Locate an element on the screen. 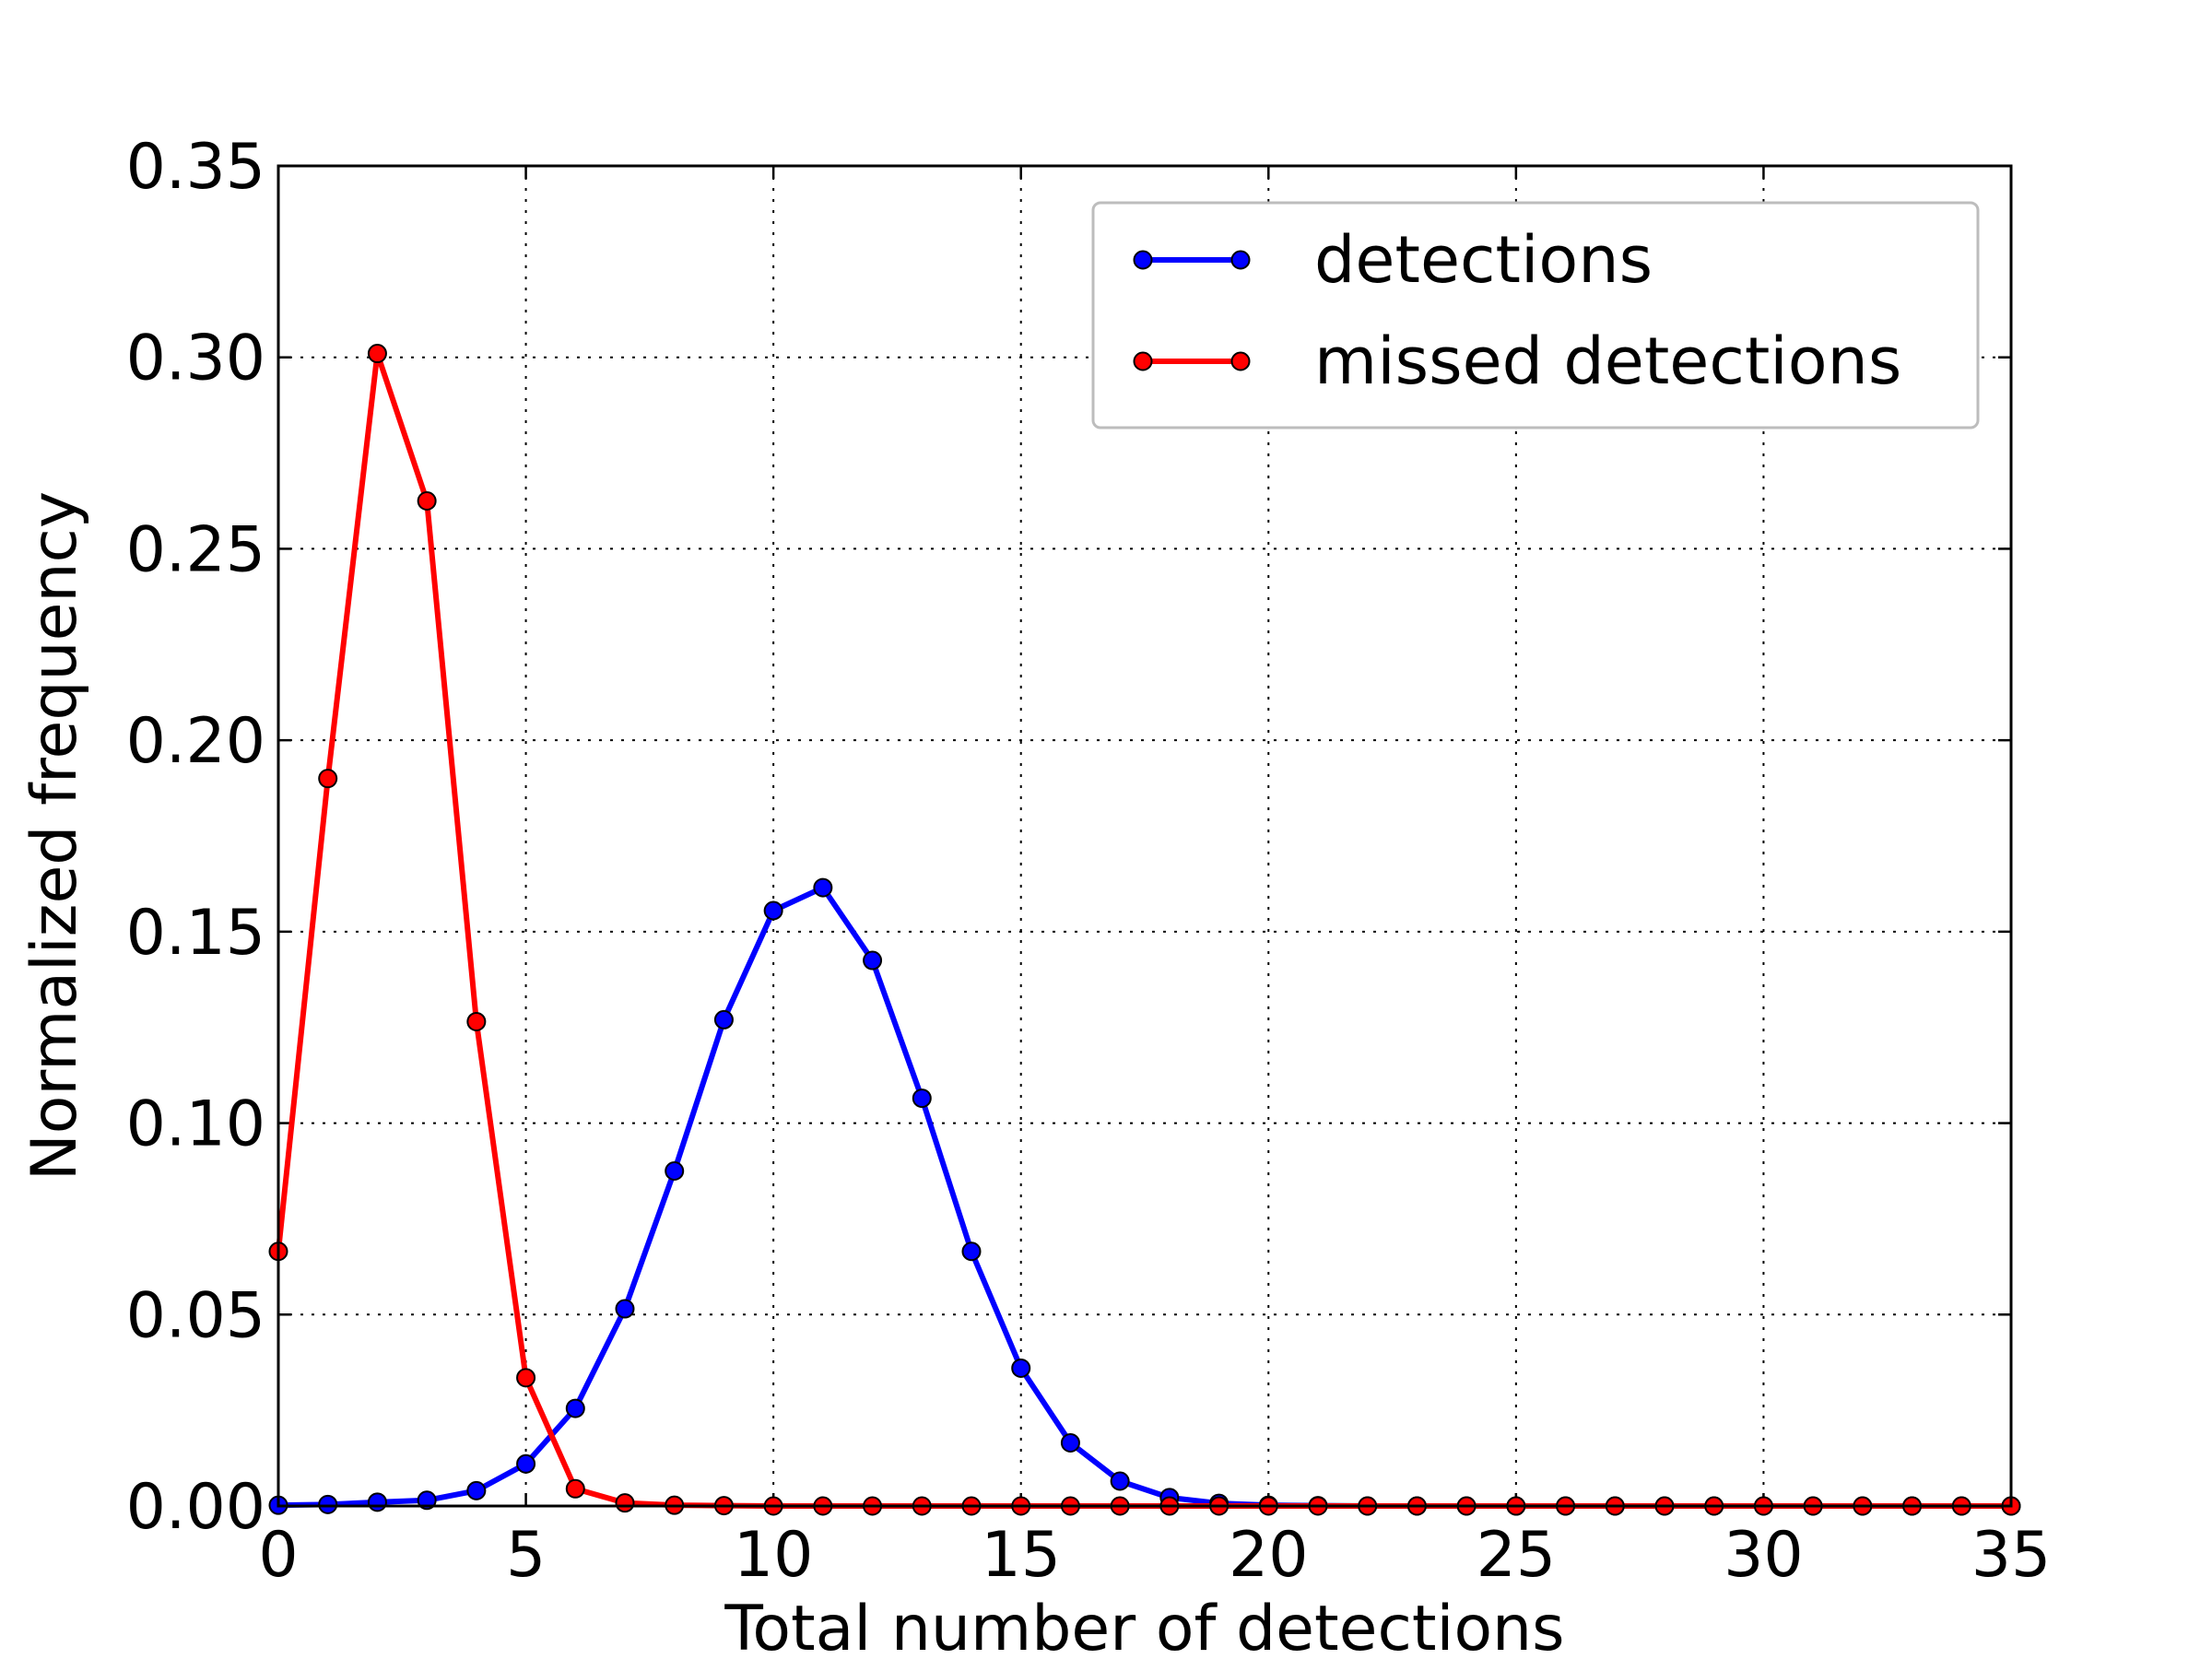 This screenshot has width=2212, height=1659. y-tick-label: 0.05 is located at coordinates (195, 1315).